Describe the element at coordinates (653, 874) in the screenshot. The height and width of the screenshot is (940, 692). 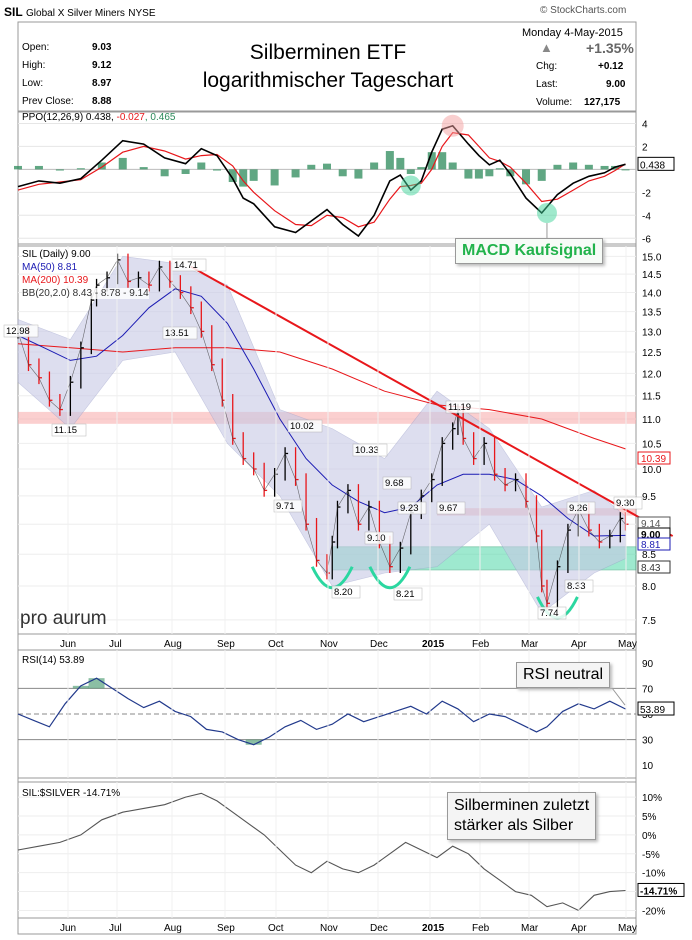
I see `ratio-y-tick: -10%` at that location.